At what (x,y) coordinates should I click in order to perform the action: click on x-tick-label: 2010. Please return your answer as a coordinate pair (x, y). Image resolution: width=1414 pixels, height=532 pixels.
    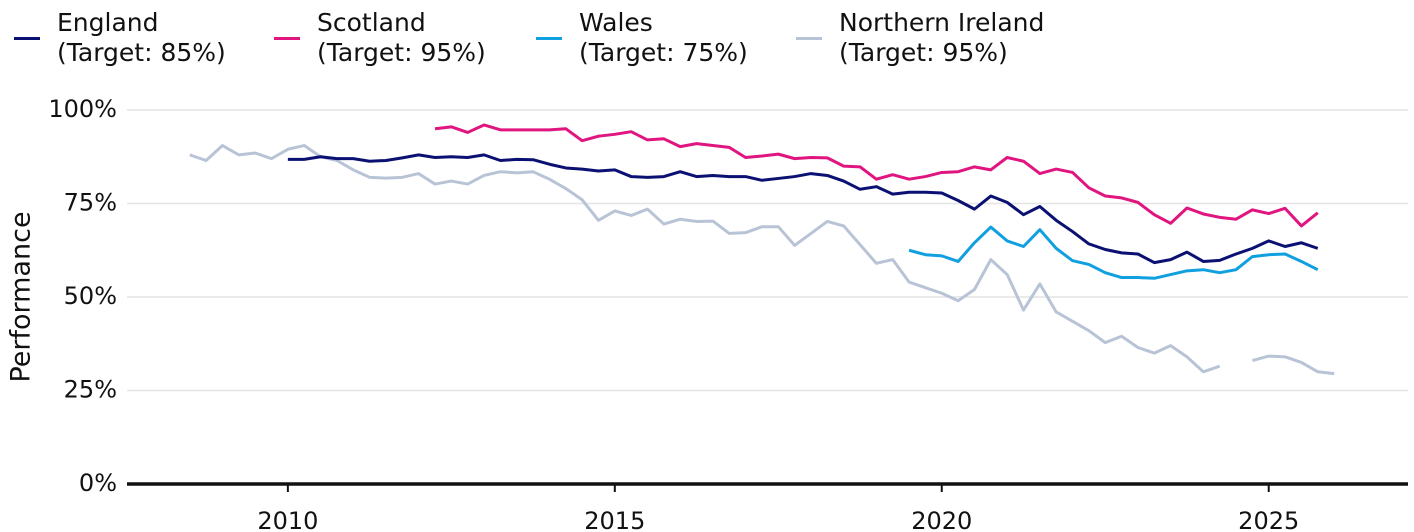
    Looking at the image, I should click on (287, 519).